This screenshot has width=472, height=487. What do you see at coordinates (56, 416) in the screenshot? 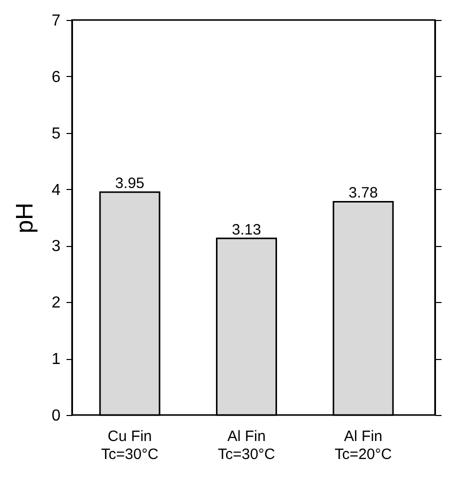
I see `y-tick-label: 0` at bounding box center [56, 416].